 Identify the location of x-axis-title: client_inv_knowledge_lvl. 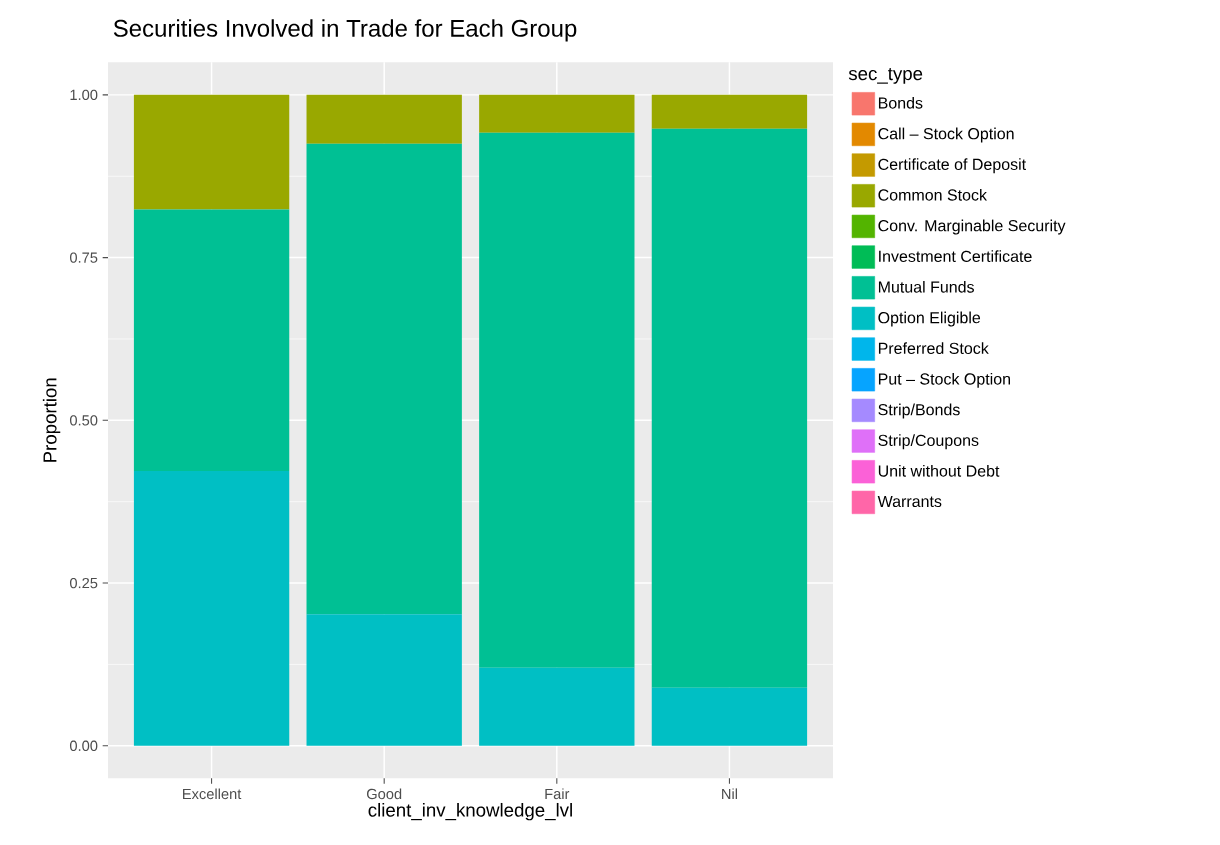
(470, 811).